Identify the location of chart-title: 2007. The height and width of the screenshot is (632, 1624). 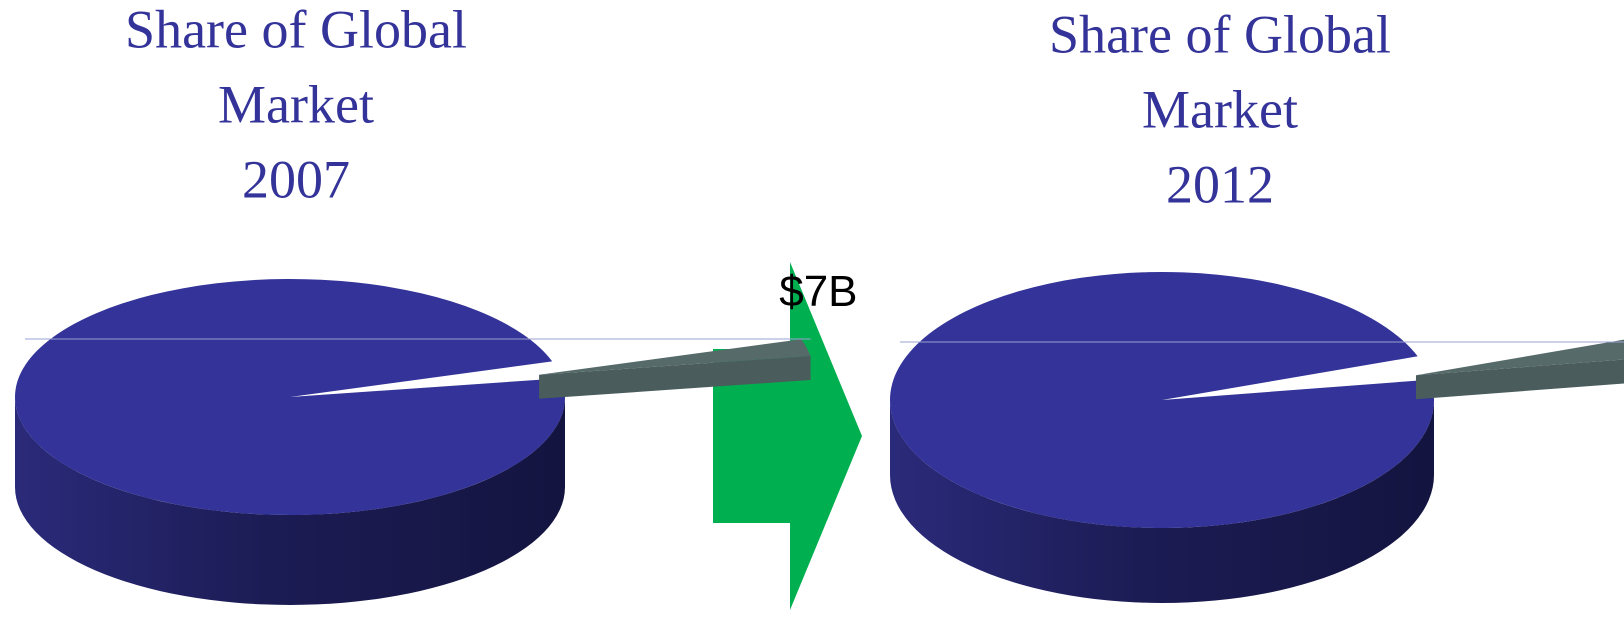
(296, 179).